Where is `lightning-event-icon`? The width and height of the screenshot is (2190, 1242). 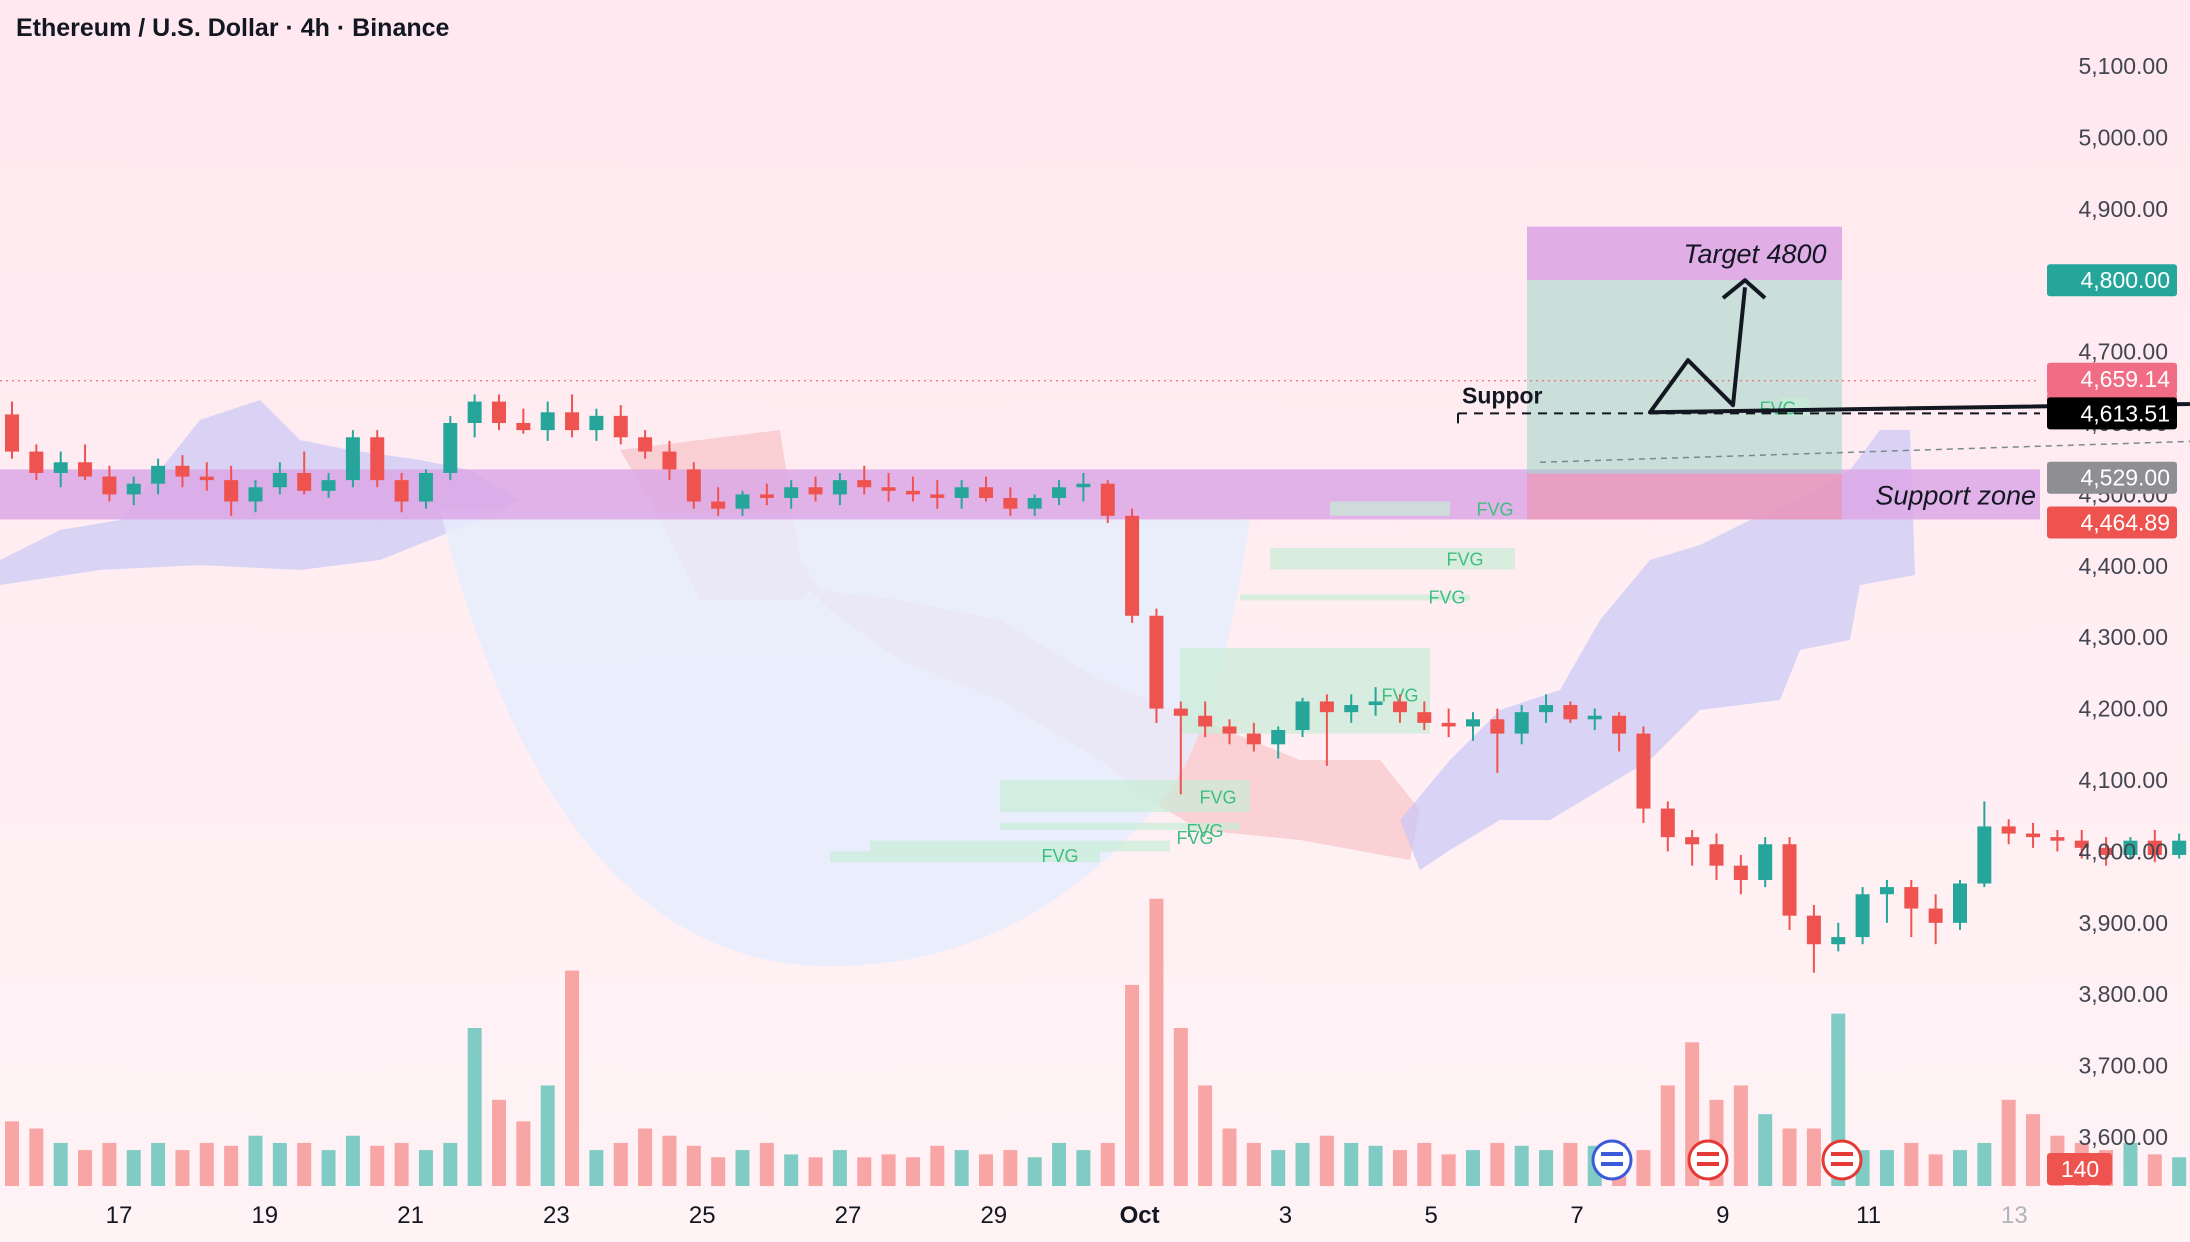
lightning-event-icon is located at coordinates (1612, 1160).